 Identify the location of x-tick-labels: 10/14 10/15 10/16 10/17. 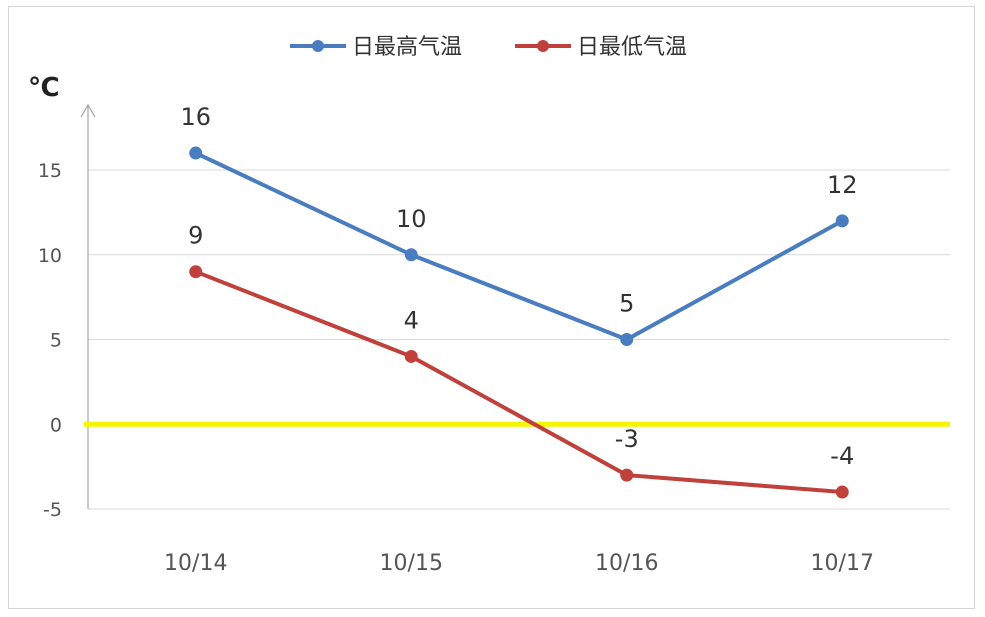
(519, 563).